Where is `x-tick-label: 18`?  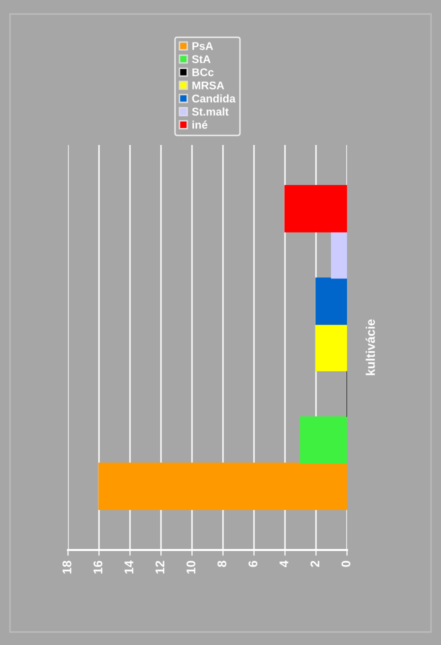
x-tick-label: 18 is located at coordinates (67, 567).